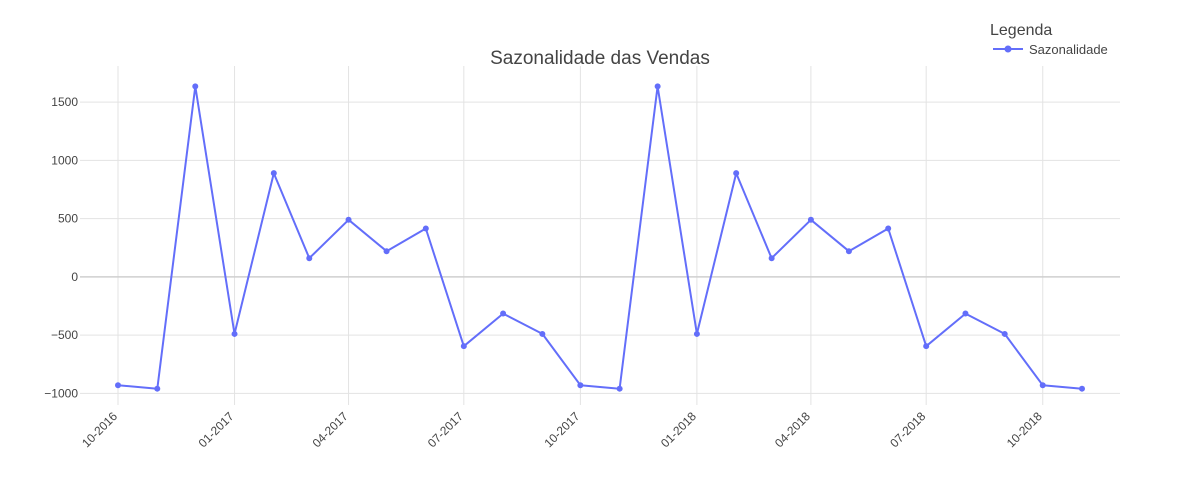  Describe the element at coordinates (1021, 30) in the screenshot. I see `legend-title: Legenda` at that location.